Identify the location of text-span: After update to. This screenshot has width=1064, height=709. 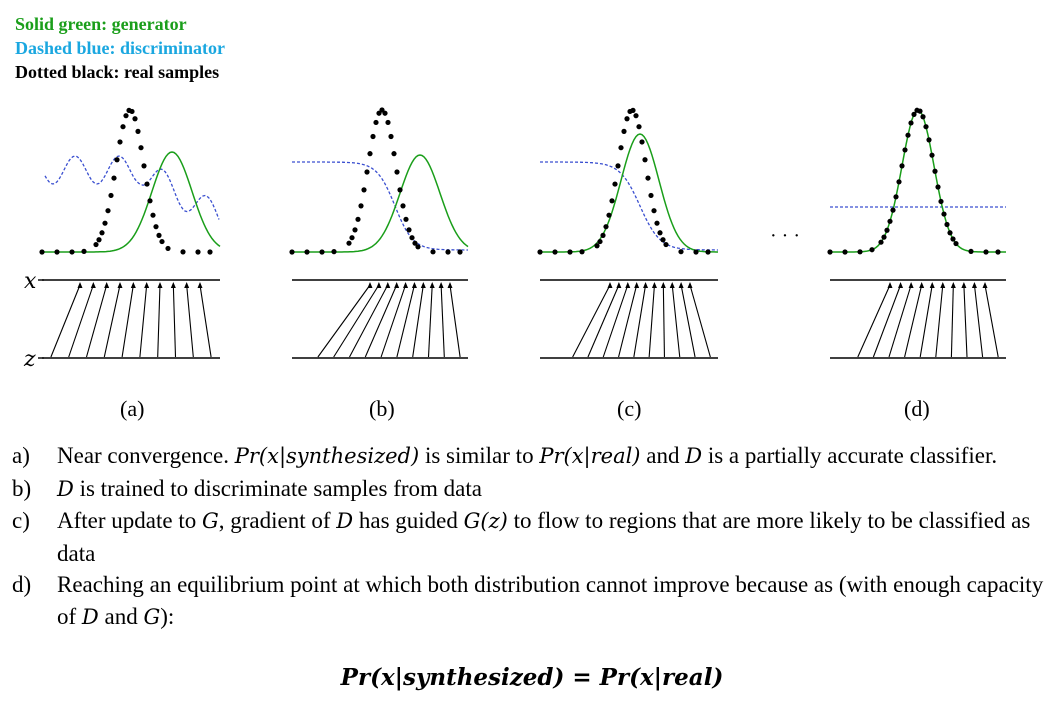
(129, 520).